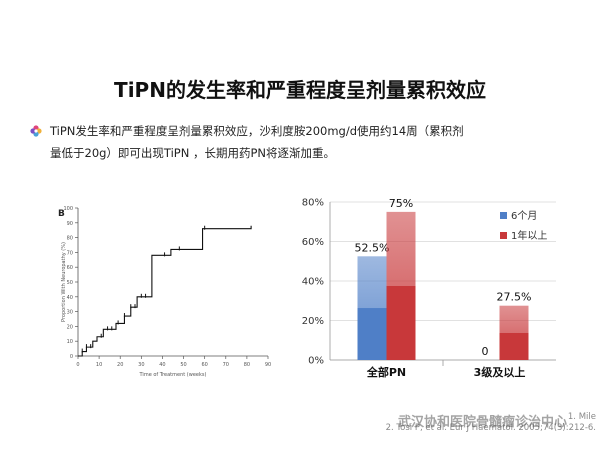 This screenshot has height=450, width=600. I want to click on data-label: 0, so click(485, 351).